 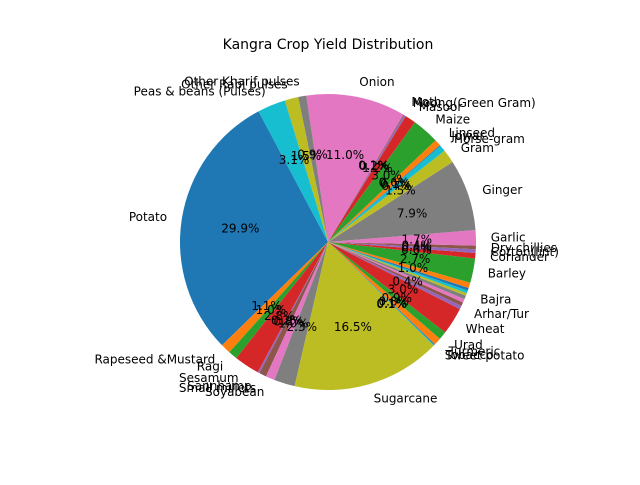 I want to click on pie-category-label: Potato, so click(x=148, y=217).